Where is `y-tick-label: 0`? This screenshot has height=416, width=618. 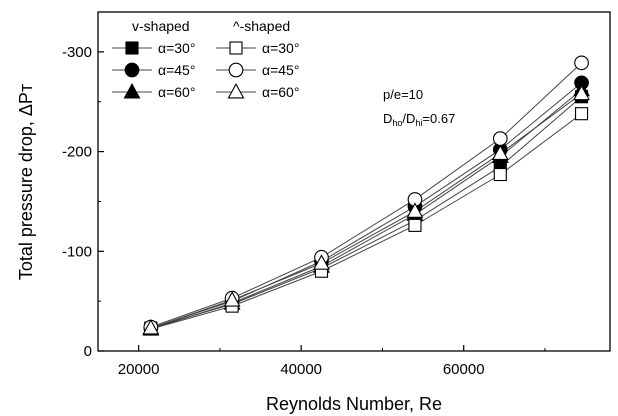 y-tick-label: 0 is located at coordinates (88, 351).